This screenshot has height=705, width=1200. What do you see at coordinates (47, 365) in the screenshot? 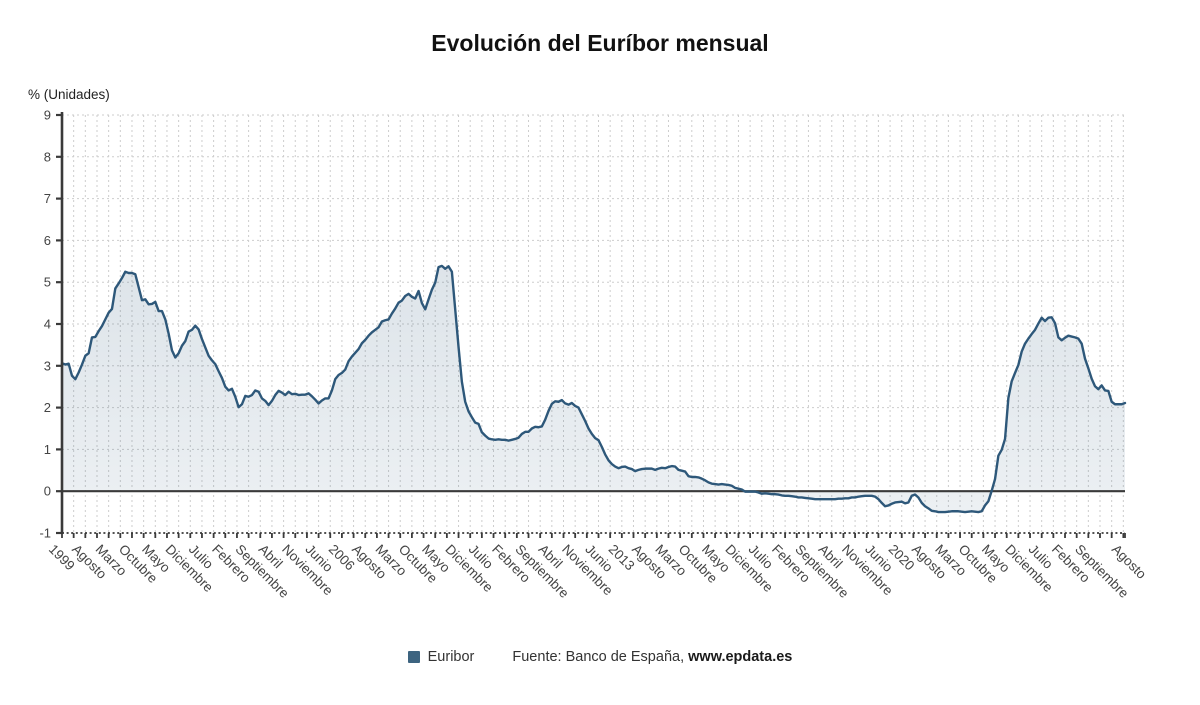
I see `y-tick-label: 3` at bounding box center [47, 365].